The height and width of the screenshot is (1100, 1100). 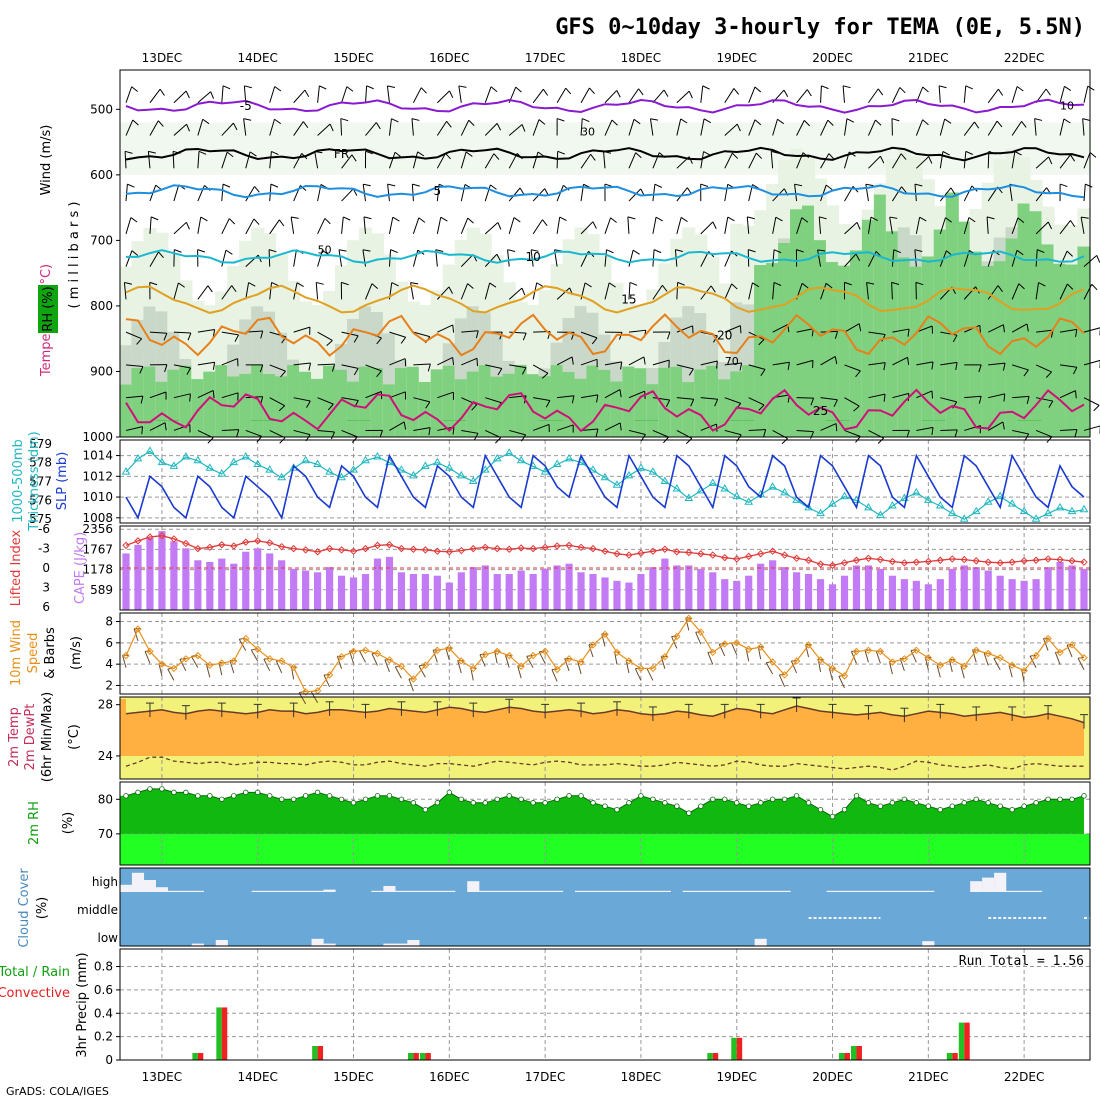 I want to click on precip-convective-bar, so click(x=967, y=1041).